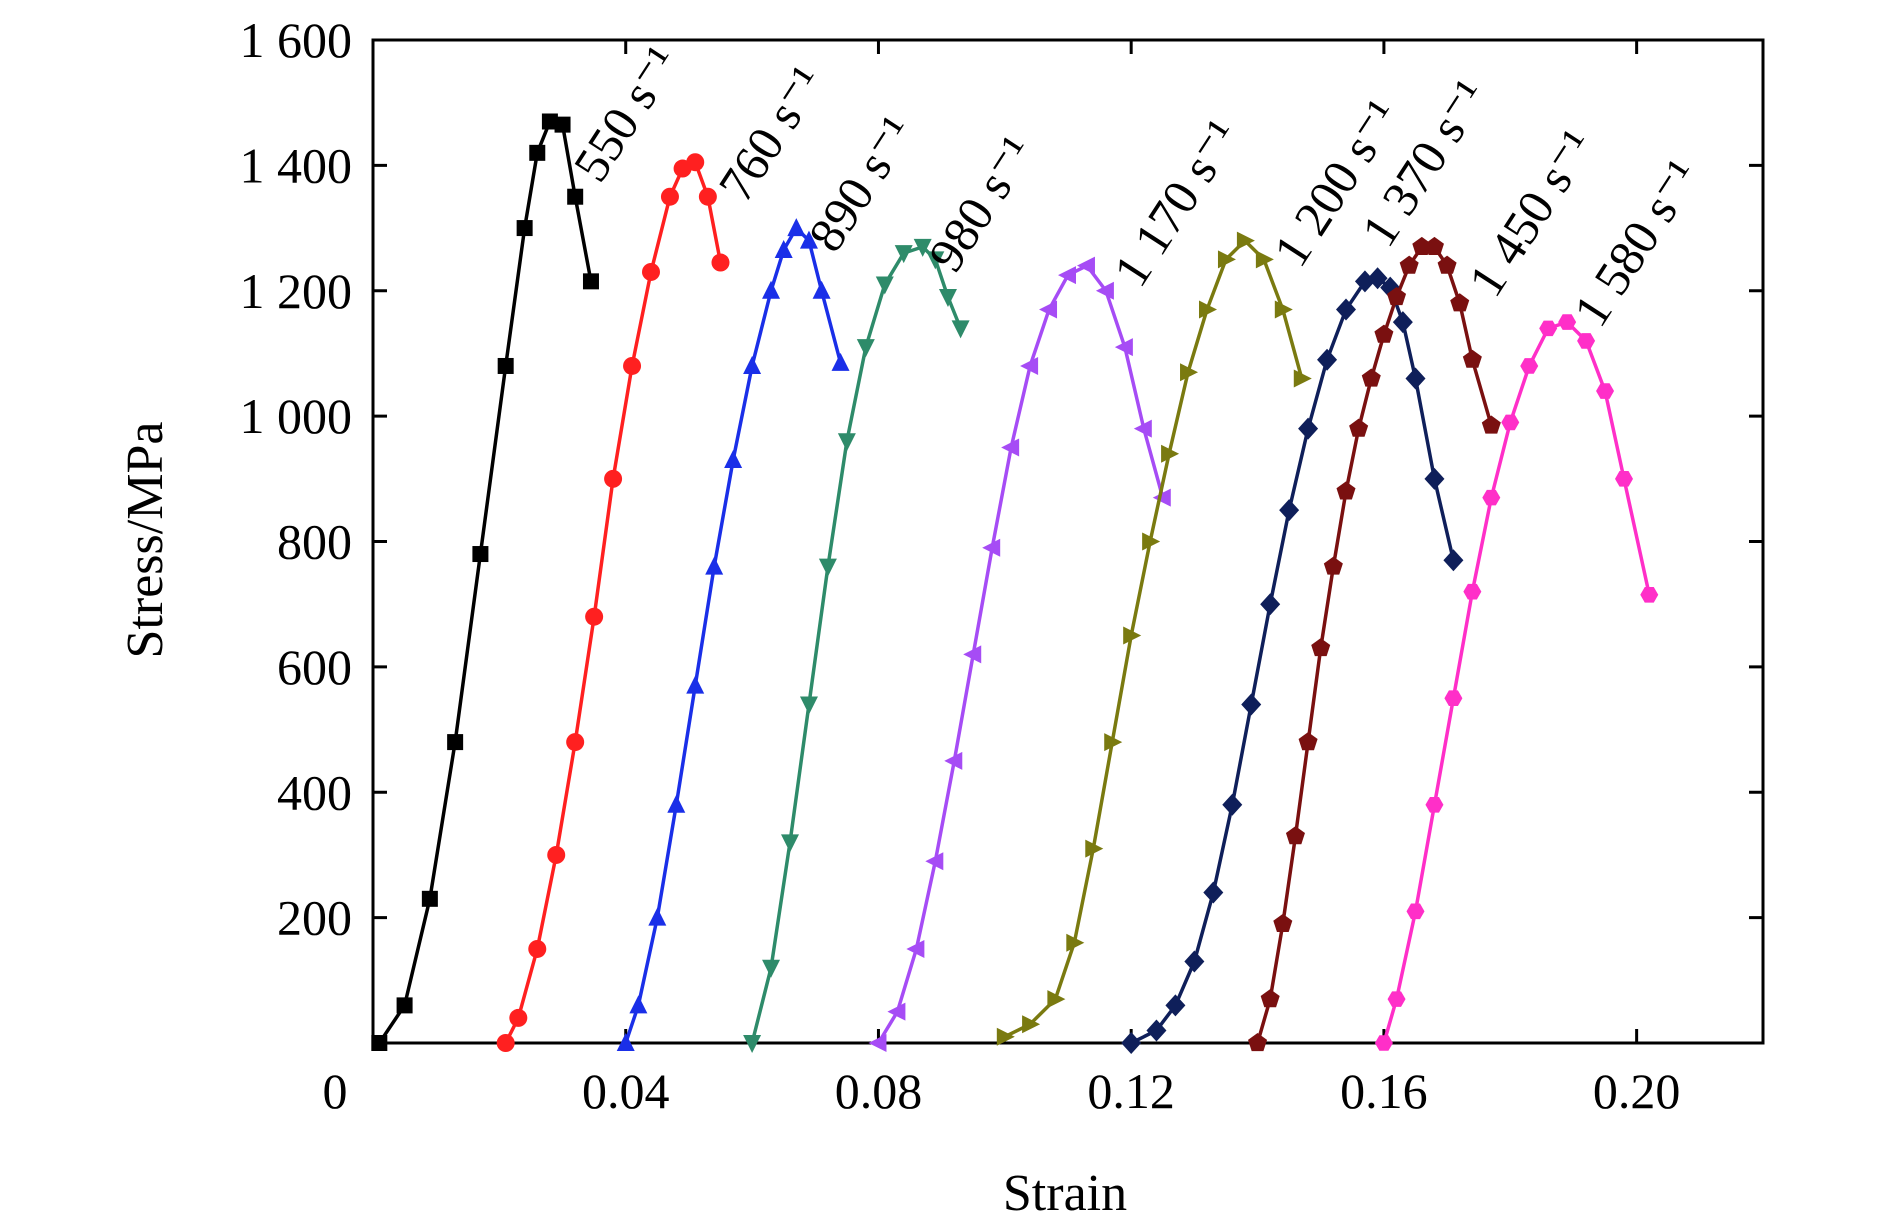  What do you see at coordinates (879, 1091) in the screenshot?
I see `x-tick-label: 0.08` at bounding box center [879, 1091].